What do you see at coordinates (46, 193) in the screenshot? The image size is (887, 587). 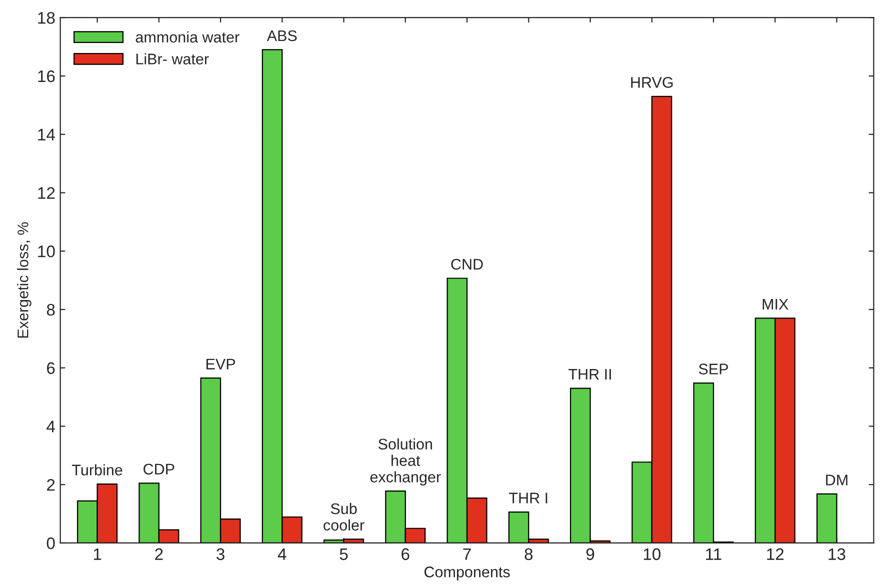 I see `y-tick-label: 12` at bounding box center [46, 193].